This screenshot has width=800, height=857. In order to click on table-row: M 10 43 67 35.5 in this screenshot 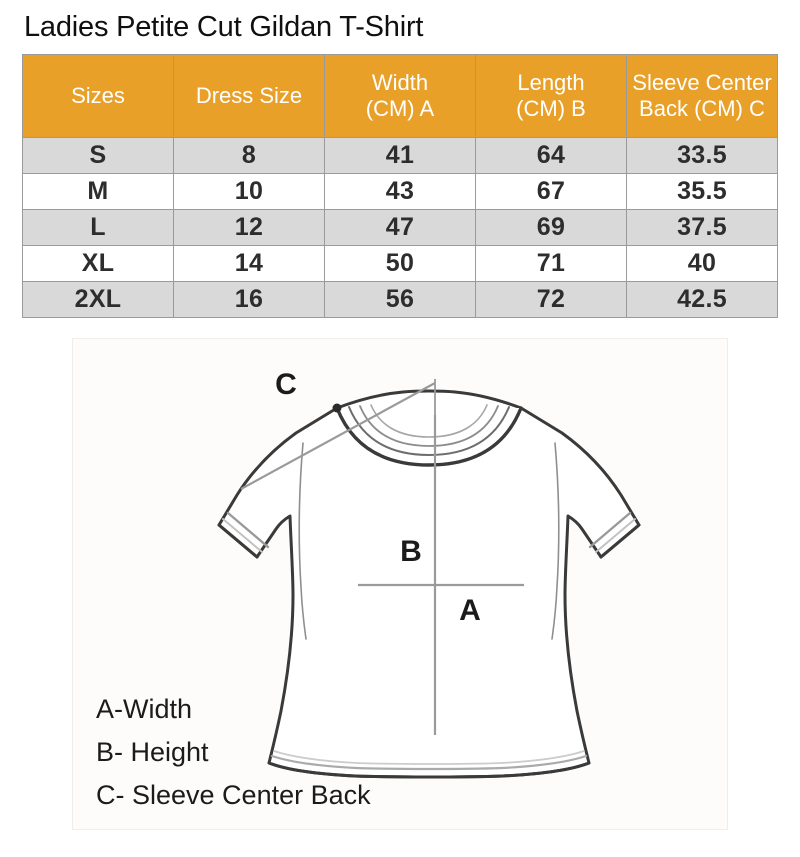, I will do `click(400, 191)`.